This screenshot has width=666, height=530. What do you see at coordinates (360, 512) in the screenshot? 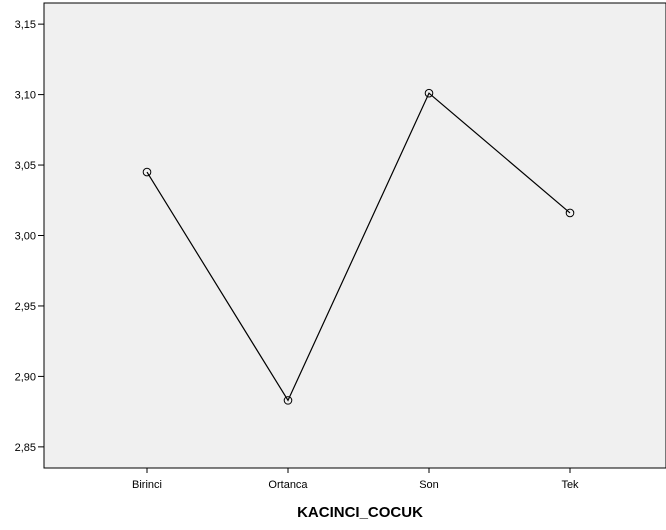
I see `x-axis-title: KACINCI_COCUK` at bounding box center [360, 512].